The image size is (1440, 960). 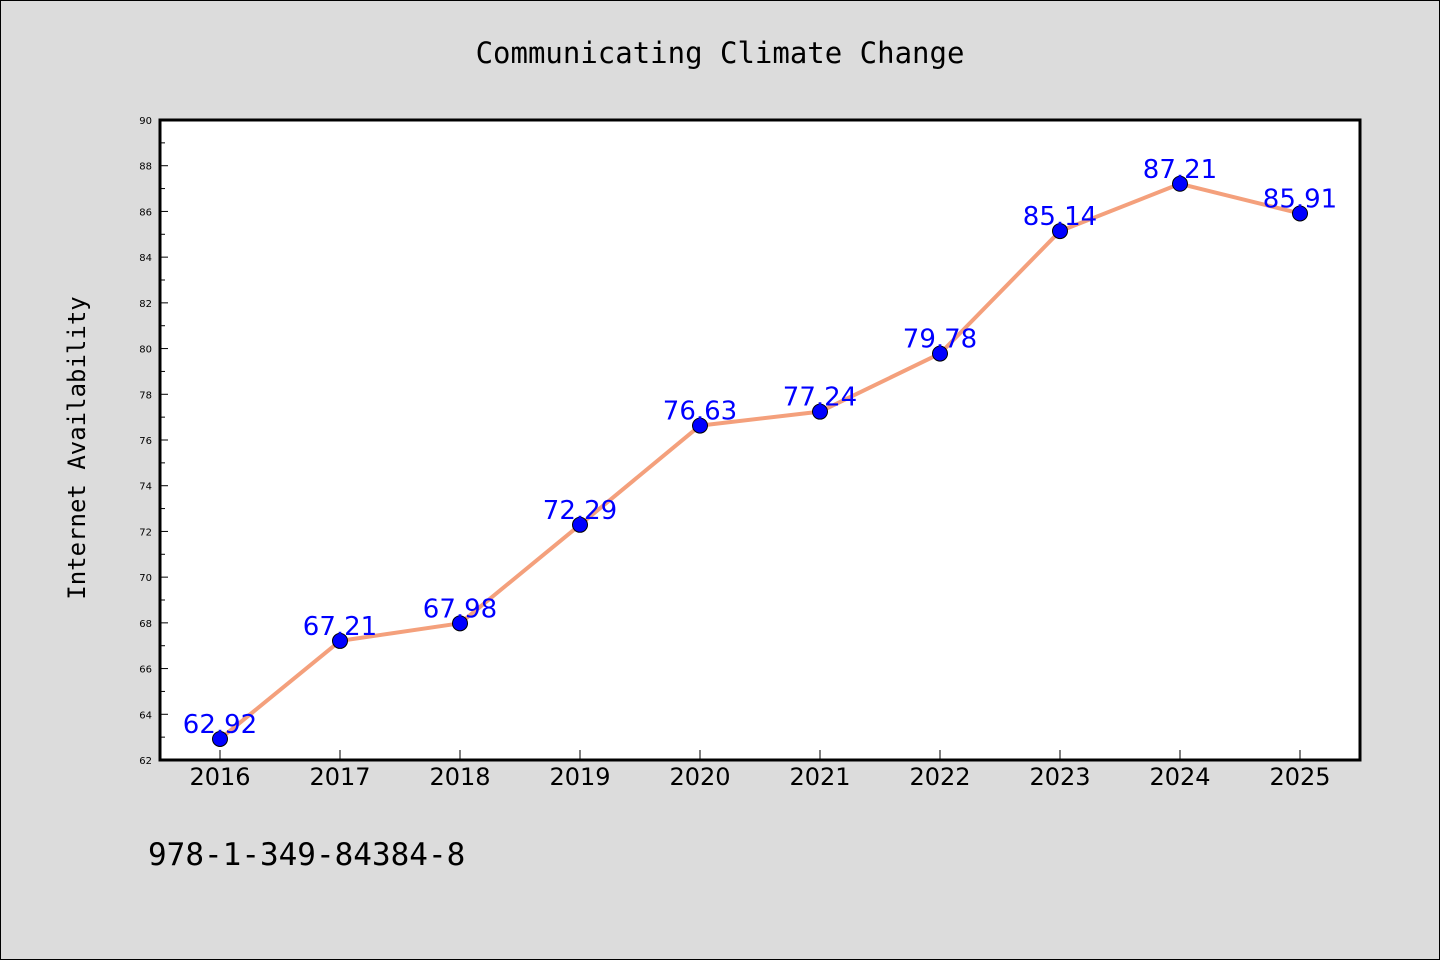 What do you see at coordinates (459, 777) in the screenshot?
I see `x-tick-label: 2018` at bounding box center [459, 777].